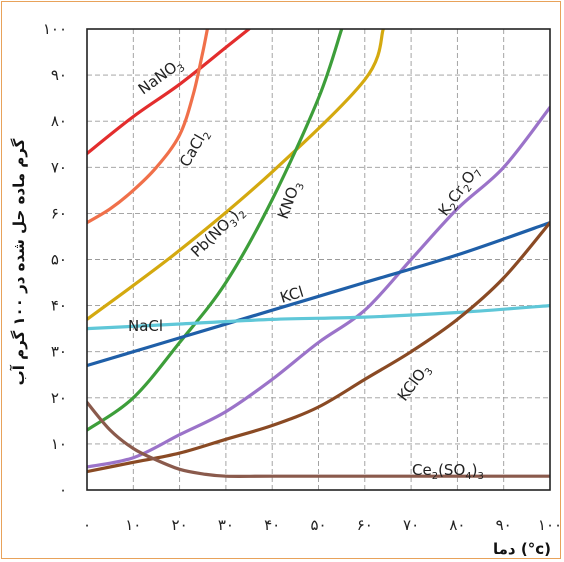  I want to click on x-tick-labels: ۰ ۱۰ ۲۰ ۳۰ ۴۰ ۵۰ ۶۰ ۷۰ ۸۰ ۹۰ ۱۰۰, so click(322, 525).